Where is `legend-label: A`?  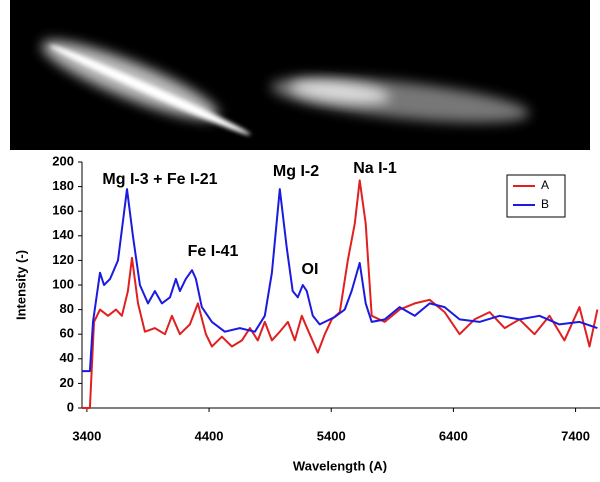
legend-label: A is located at coordinates (545, 185).